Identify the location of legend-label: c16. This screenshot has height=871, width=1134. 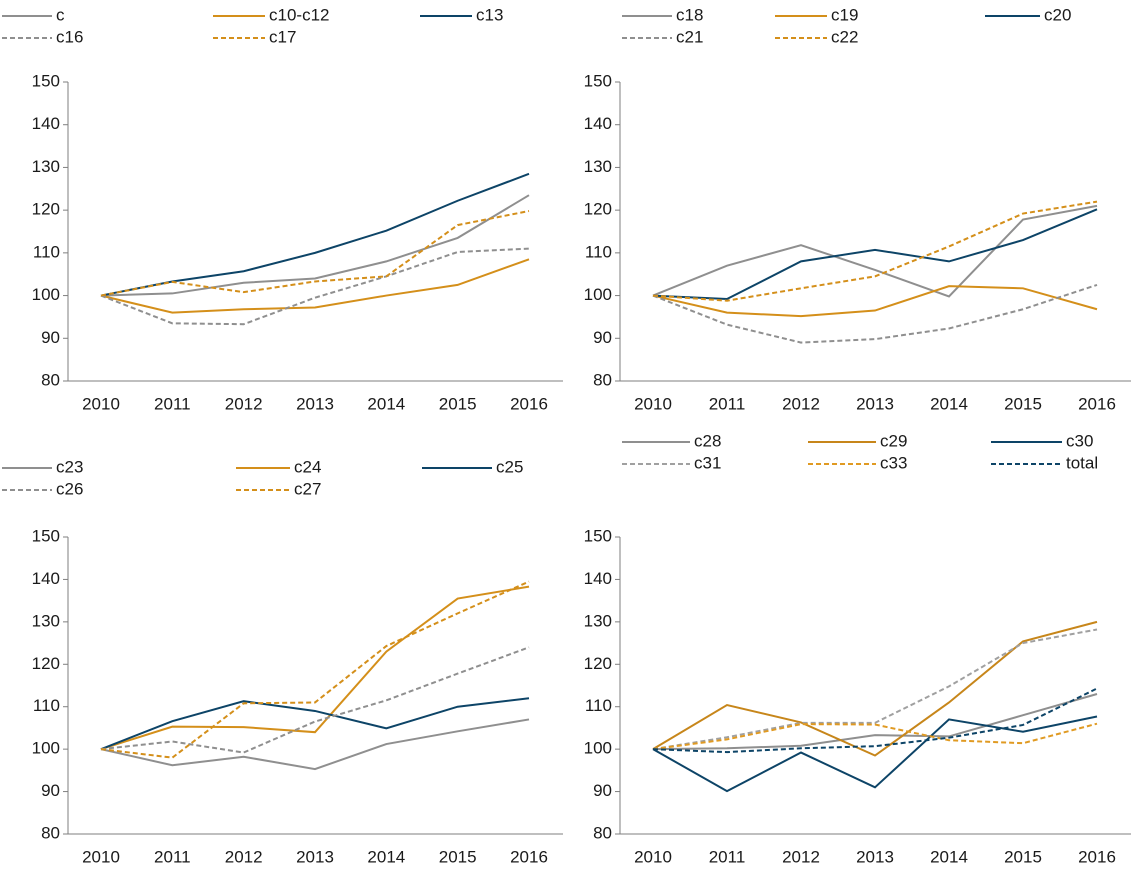
(69, 36).